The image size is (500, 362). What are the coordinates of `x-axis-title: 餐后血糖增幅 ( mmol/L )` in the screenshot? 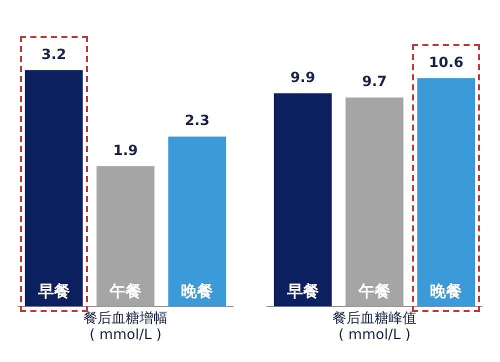 It's located at (126, 327).